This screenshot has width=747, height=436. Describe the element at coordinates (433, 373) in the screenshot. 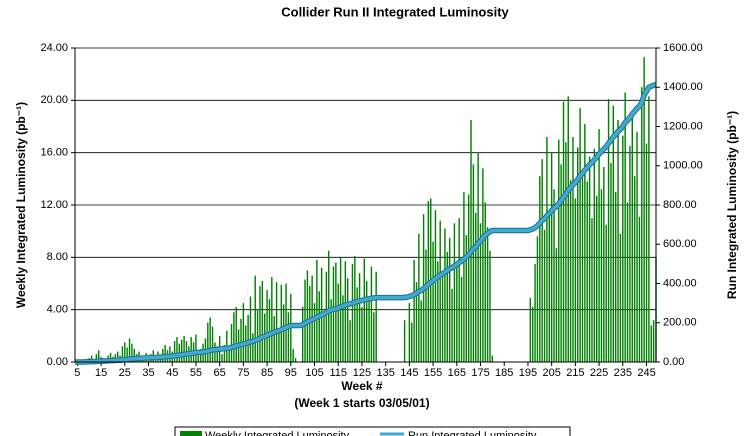

I see `x-tick-label: 155` at that location.